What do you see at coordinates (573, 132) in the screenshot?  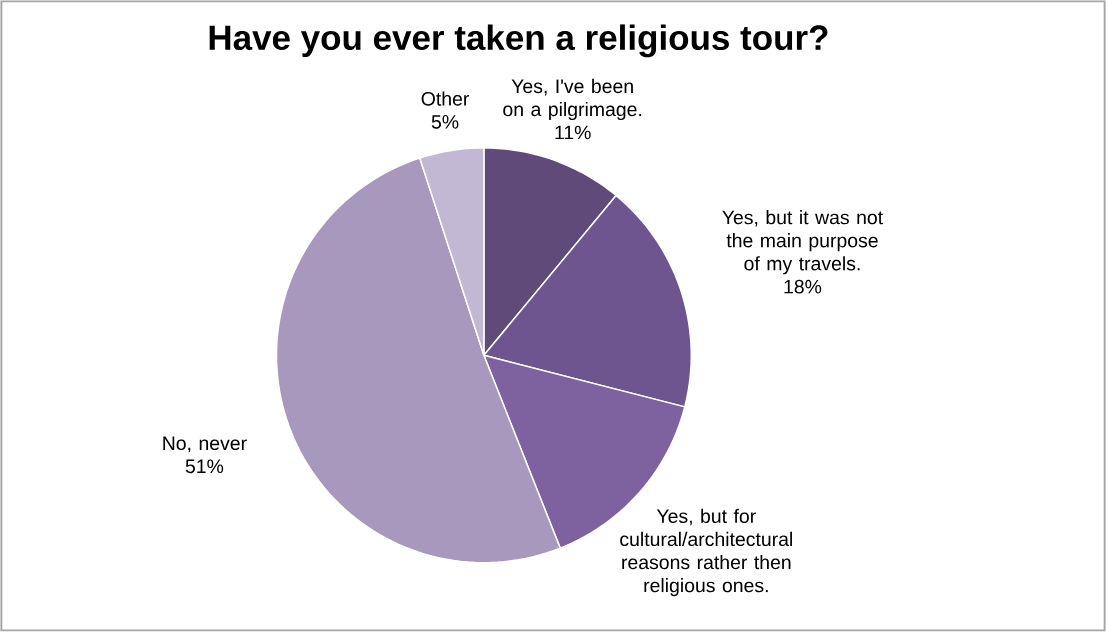 I see `data-label: 11%` at bounding box center [573, 132].